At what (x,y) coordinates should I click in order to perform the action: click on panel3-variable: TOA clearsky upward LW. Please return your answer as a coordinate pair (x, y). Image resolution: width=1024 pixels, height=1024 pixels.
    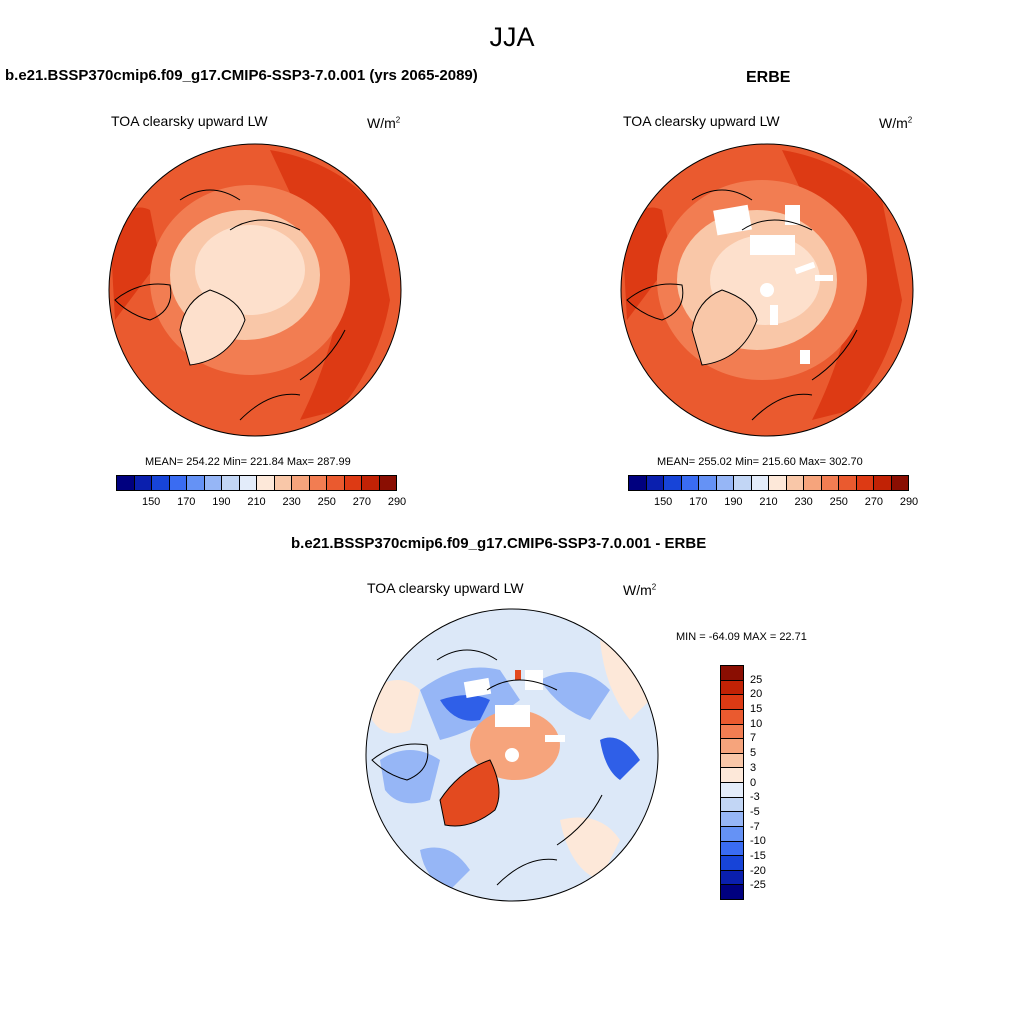
    Looking at the image, I should click on (445, 588).